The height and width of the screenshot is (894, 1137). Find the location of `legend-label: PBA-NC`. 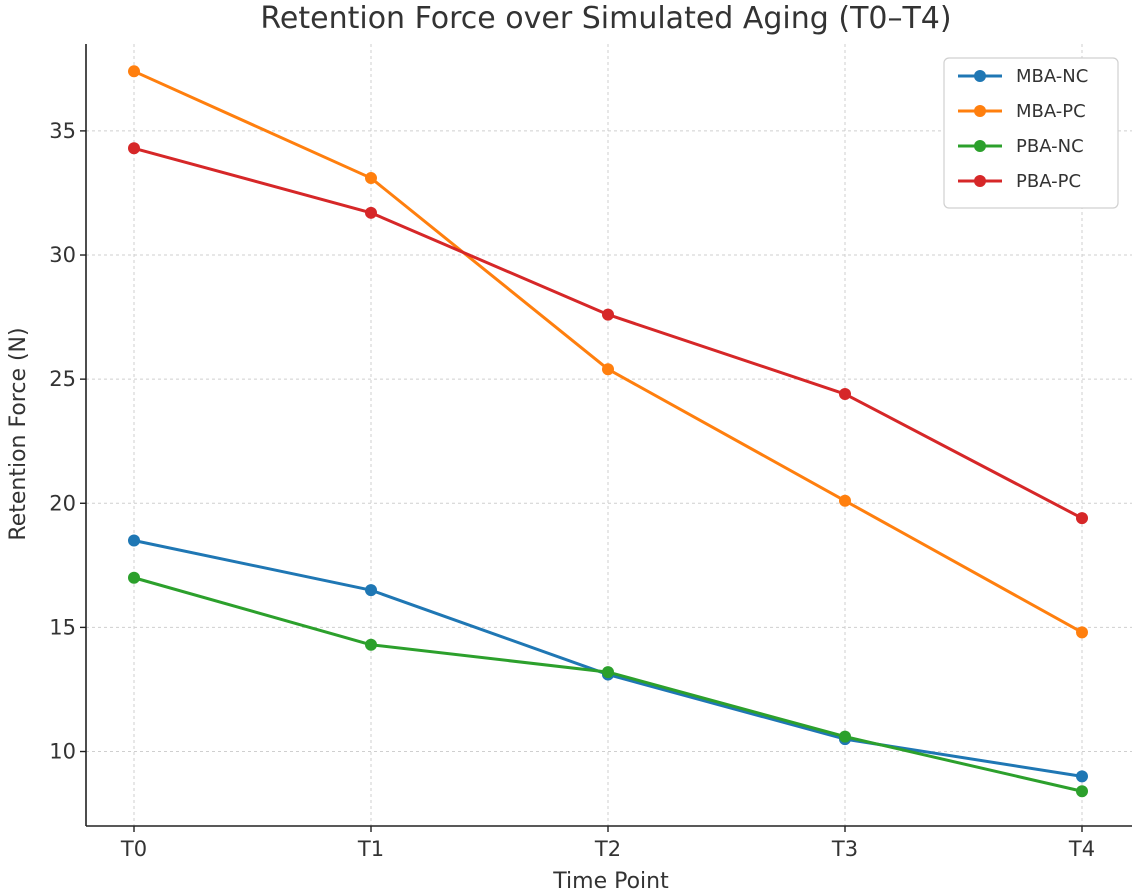

legend-label: PBA-NC is located at coordinates (1050, 146).